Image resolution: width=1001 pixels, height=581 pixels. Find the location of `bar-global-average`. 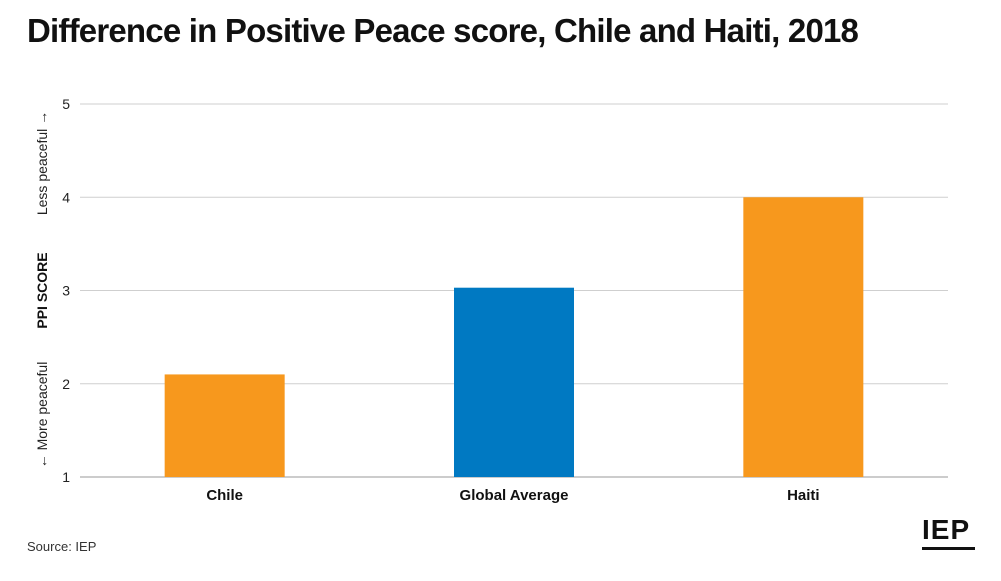

bar-global-average is located at coordinates (514, 382).